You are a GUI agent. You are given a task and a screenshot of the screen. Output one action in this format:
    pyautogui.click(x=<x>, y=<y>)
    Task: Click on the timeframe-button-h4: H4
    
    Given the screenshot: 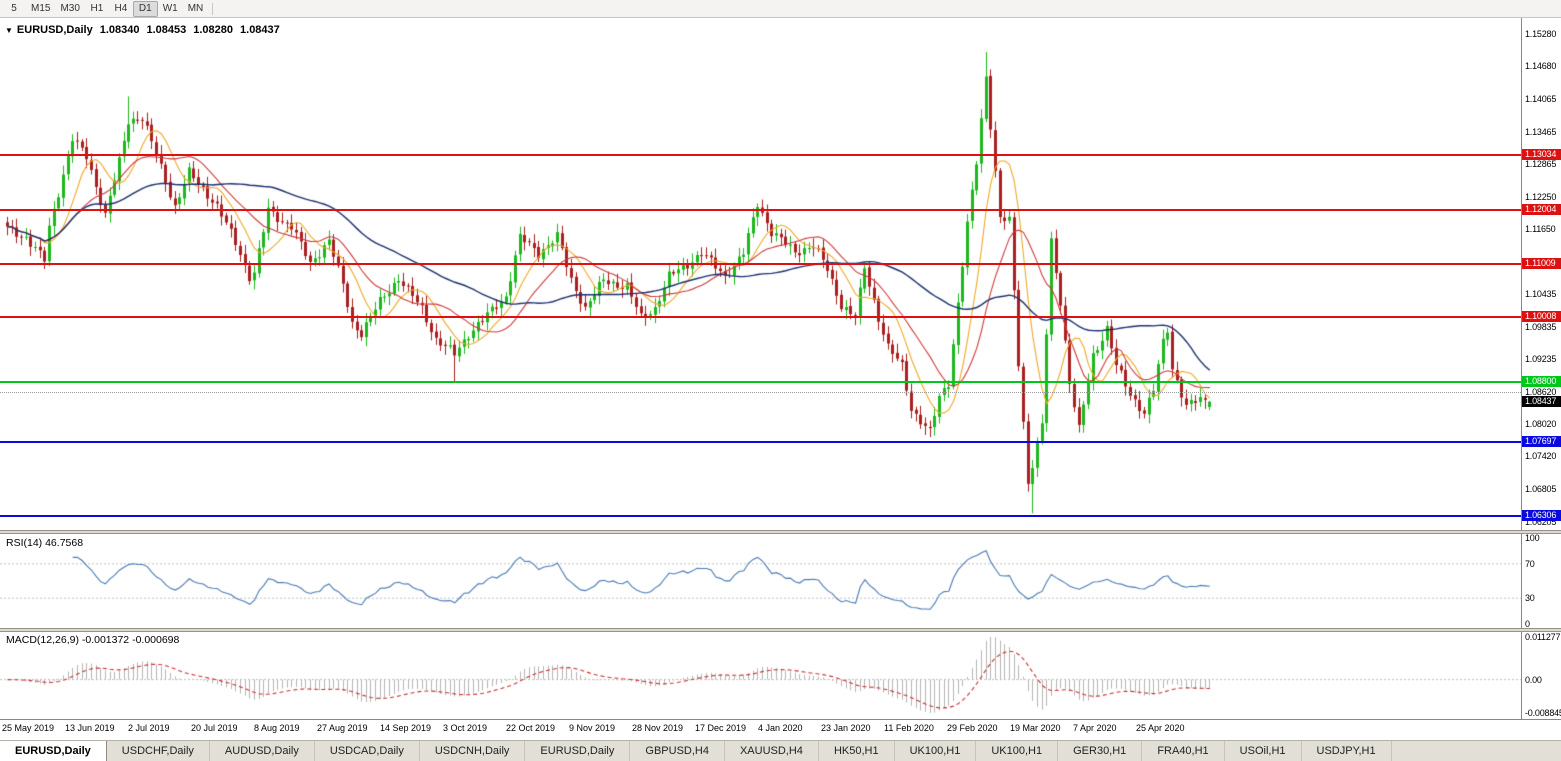 What is the action you would take?
    pyautogui.click(x=121, y=8)
    